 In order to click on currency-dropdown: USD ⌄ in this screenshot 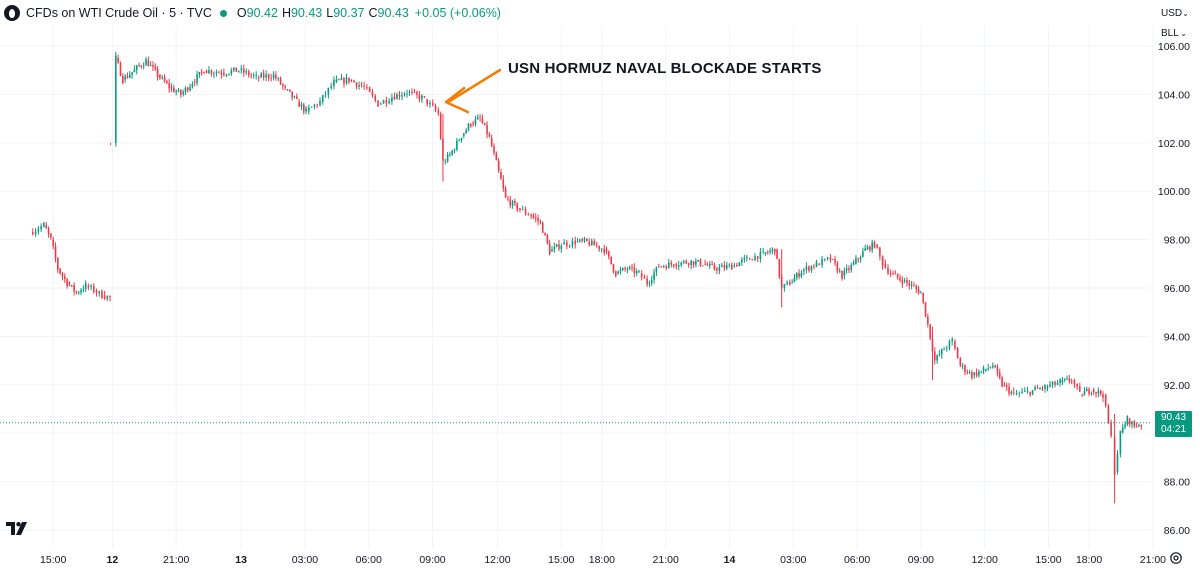, I will do `click(1174, 13)`.